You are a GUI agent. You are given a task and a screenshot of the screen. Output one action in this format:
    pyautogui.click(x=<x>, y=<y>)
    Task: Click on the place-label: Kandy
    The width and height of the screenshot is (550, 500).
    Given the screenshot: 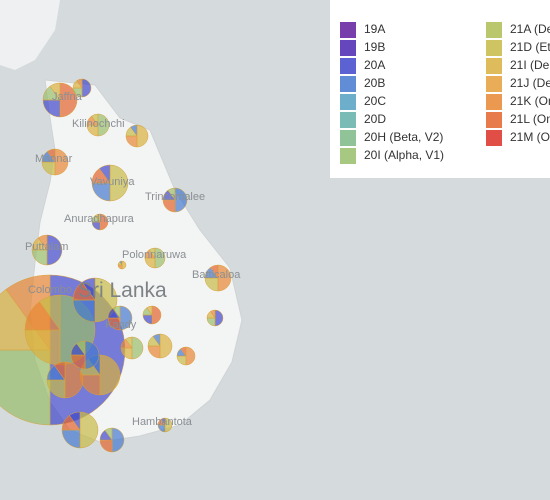 What is the action you would take?
    pyautogui.click(x=121, y=325)
    